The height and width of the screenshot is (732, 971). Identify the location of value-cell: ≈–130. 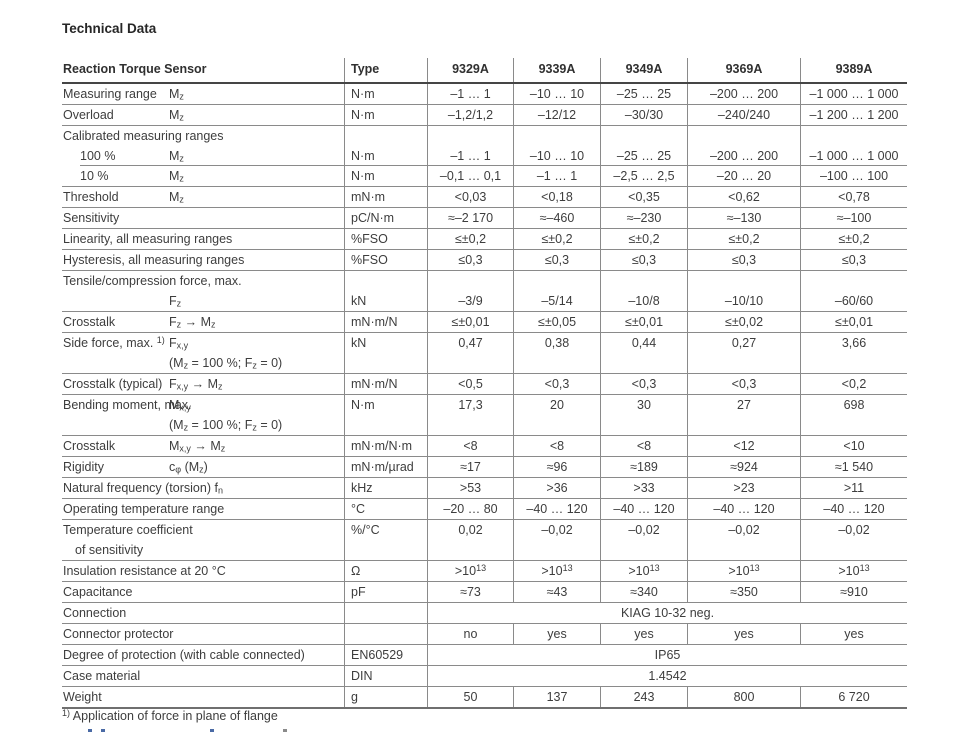
(743, 218).